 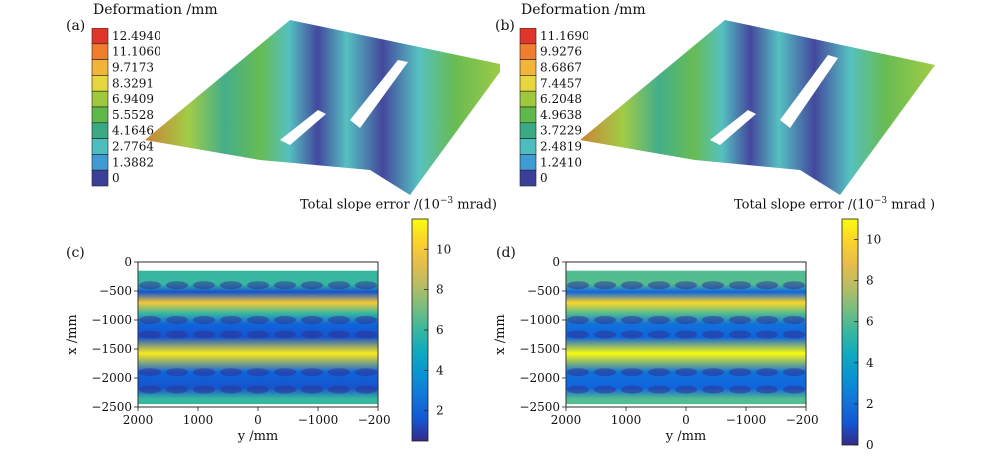 What do you see at coordinates (850, 332) in the screenshot?
I see `colorbar-gradient` at bounding box center [850, 332].